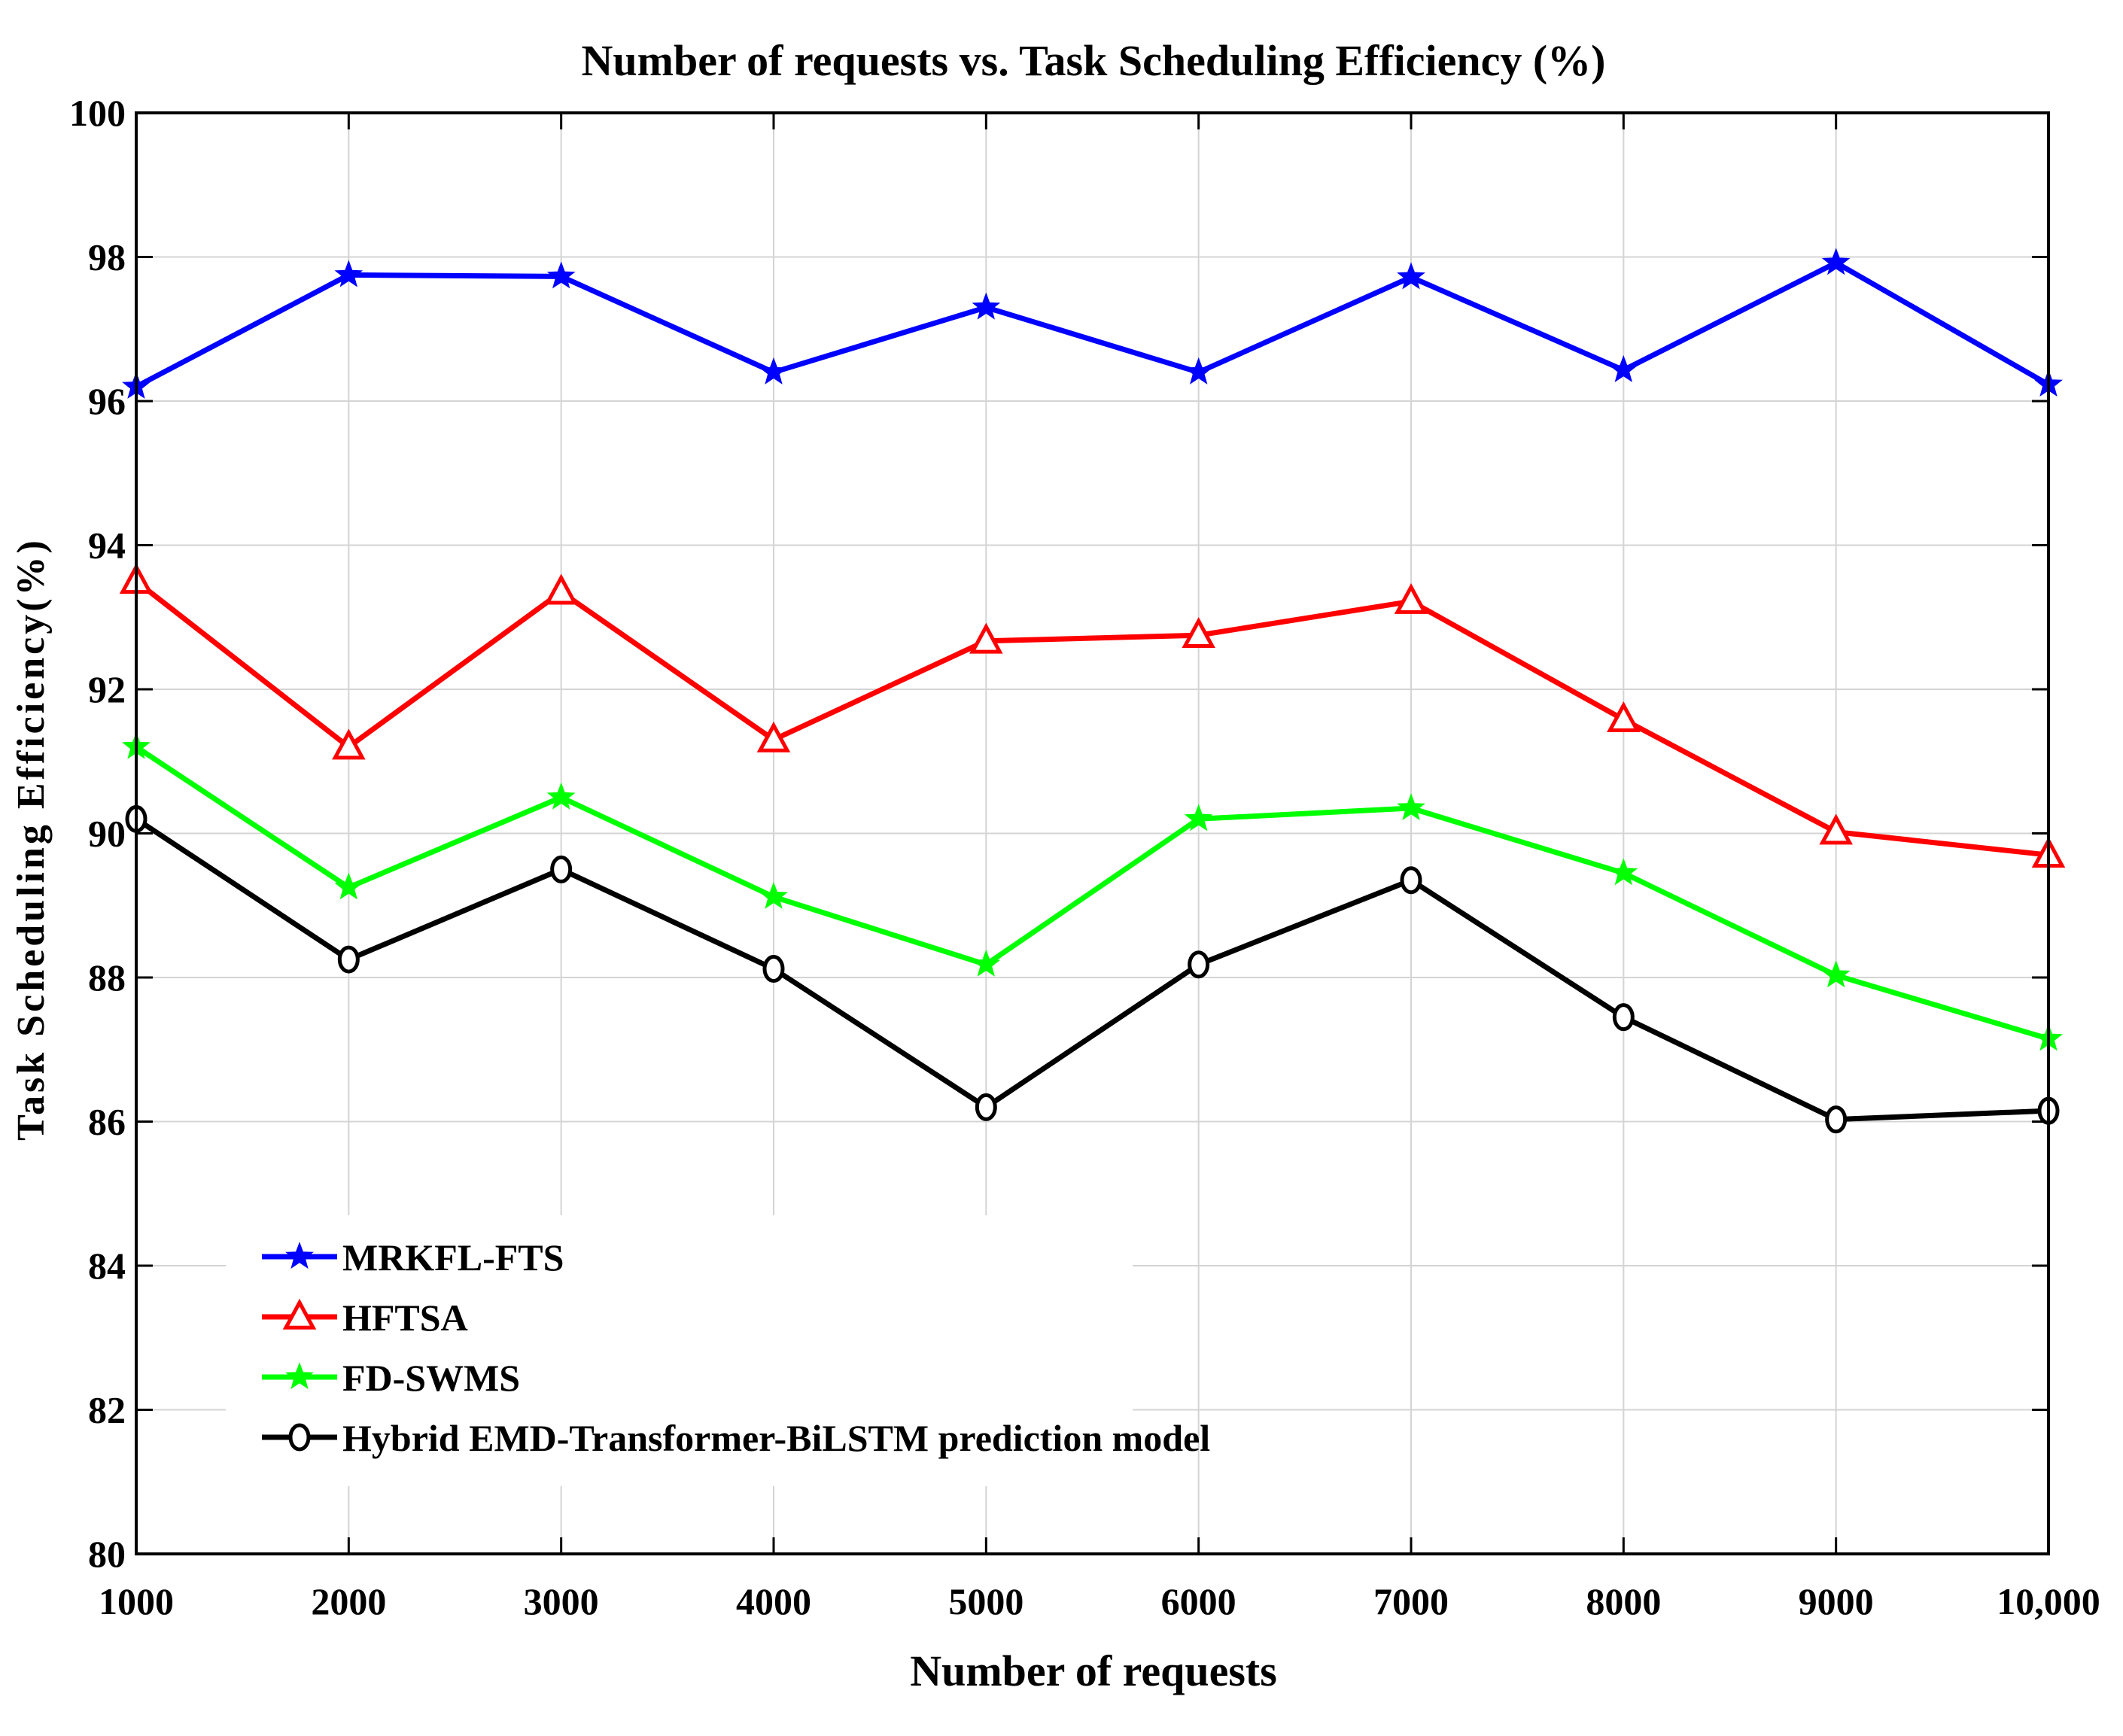 This screenshot has width=2123, height=1736. Describe the element at coordinates (985, 1601) in the screenshot. I see `x-tick-label: 5000` at that location.